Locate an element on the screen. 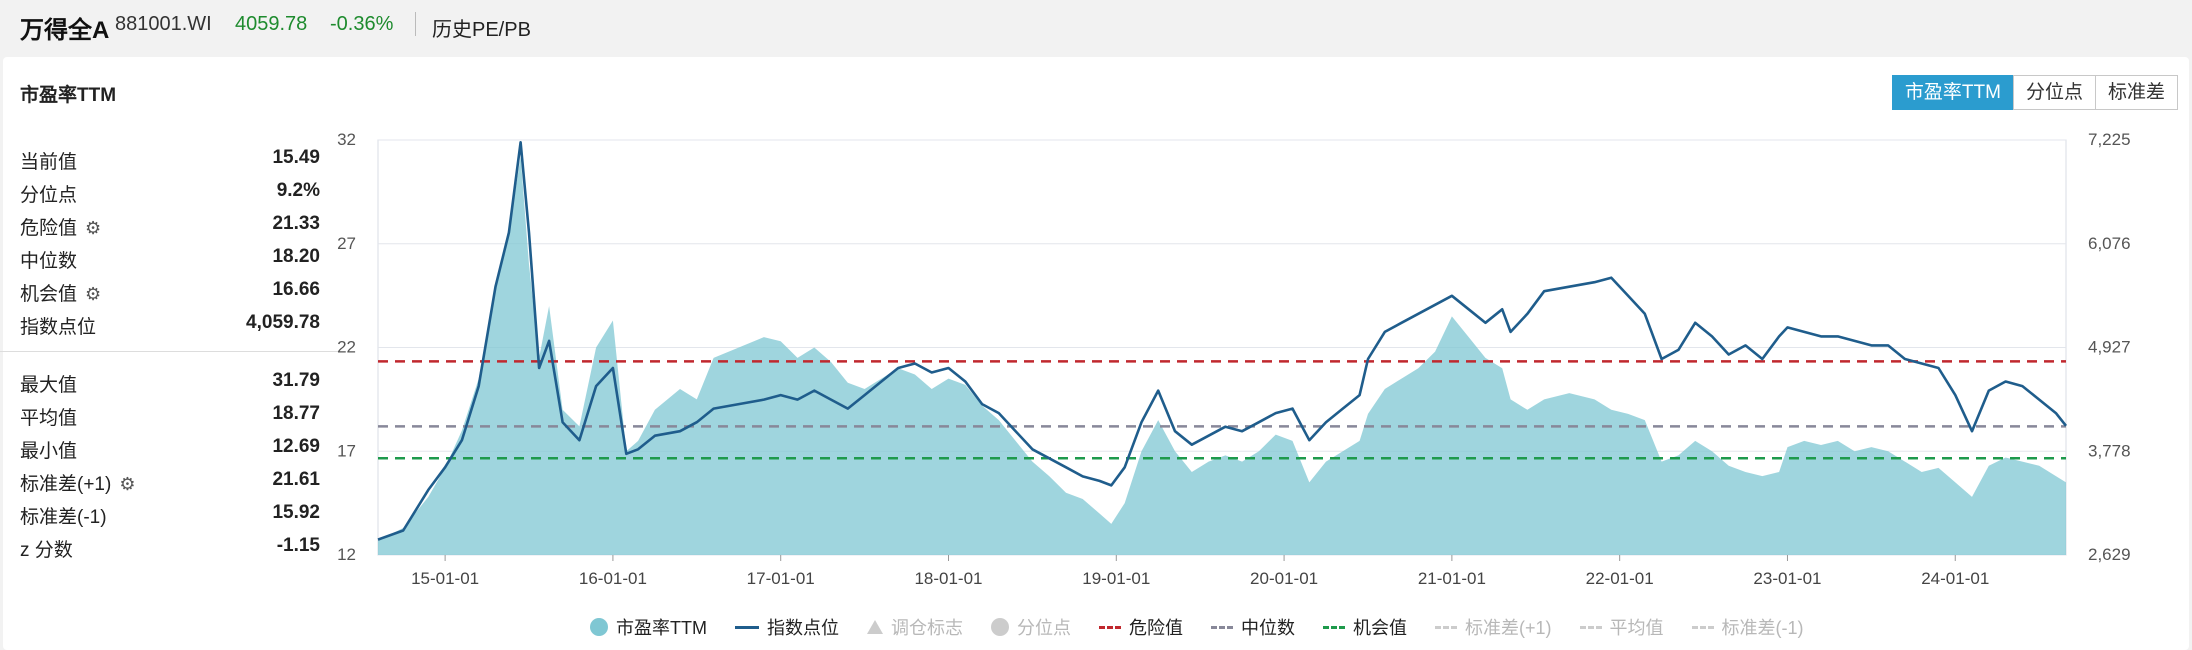 Image resolution: width=2192 pixels, height=650 pixels. stat-std-plus: 标准差(+1) ⚙ 21.61 is located at coordinates (170, 481).